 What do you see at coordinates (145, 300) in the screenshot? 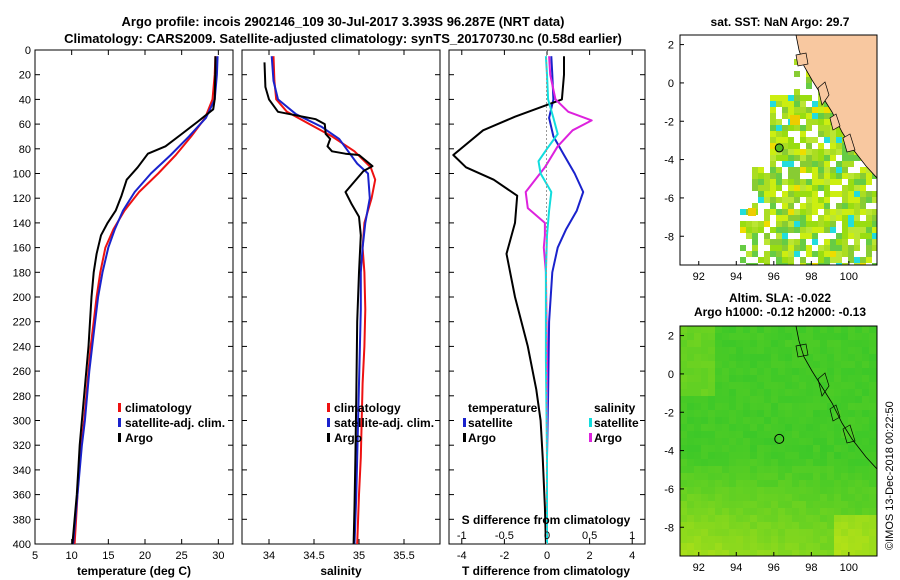
I see `series-line-satellite-adj-clim` at bounding box center [145, 300].